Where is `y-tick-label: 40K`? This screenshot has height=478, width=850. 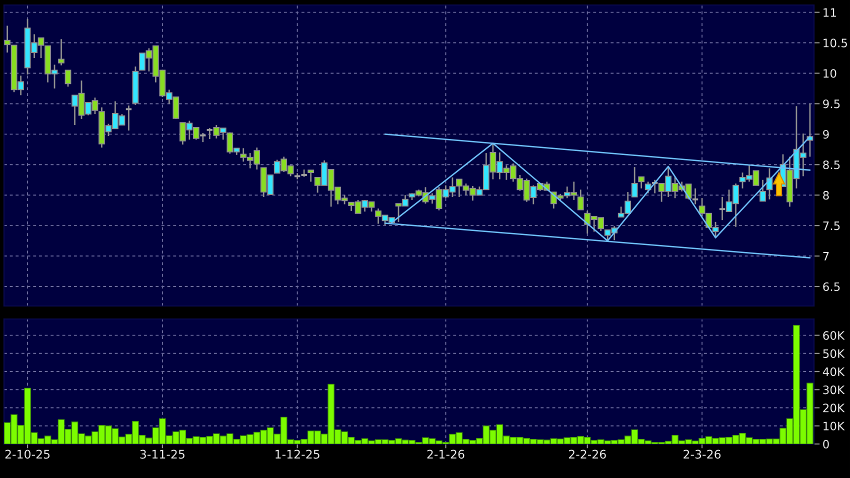
y-tick-label: 40K is located at coordinates (833, 371).